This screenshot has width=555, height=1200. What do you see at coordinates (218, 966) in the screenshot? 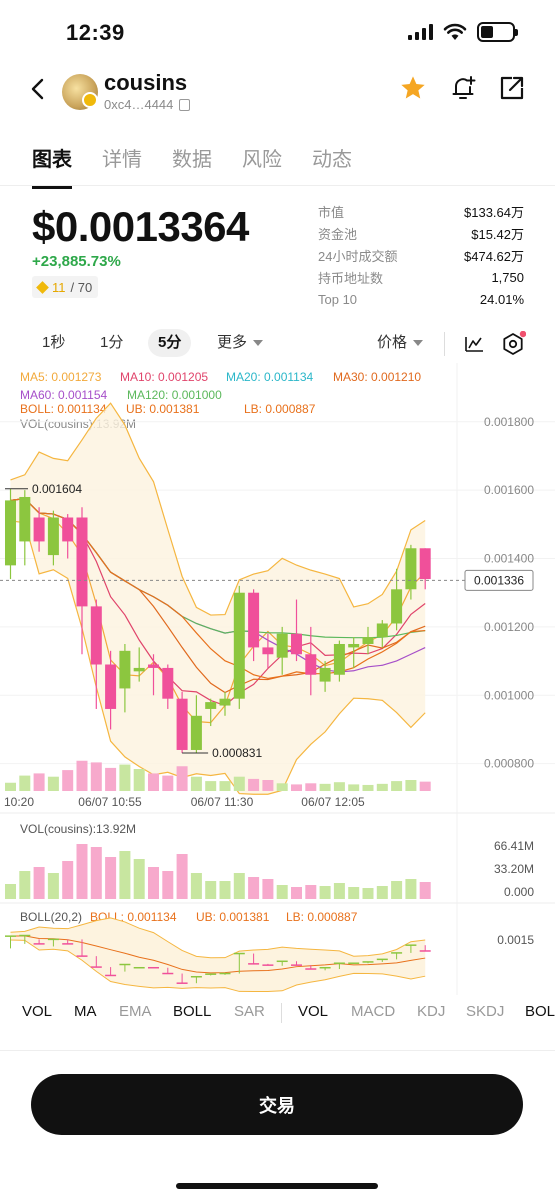
I see `boll-sub-lower` at bounding box center [218, 966].